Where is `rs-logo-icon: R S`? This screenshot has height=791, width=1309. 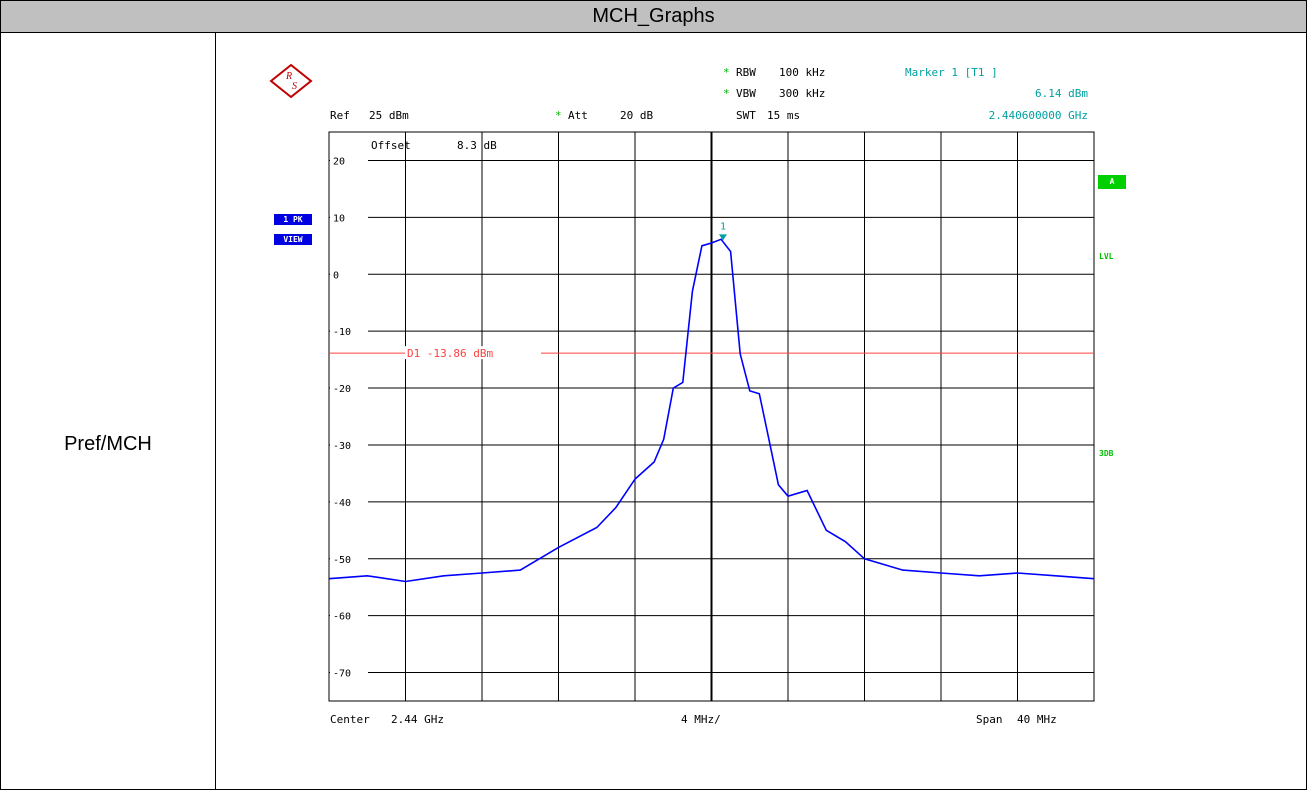 rs-logo-icon: R S is located at coordinates (291, 81).